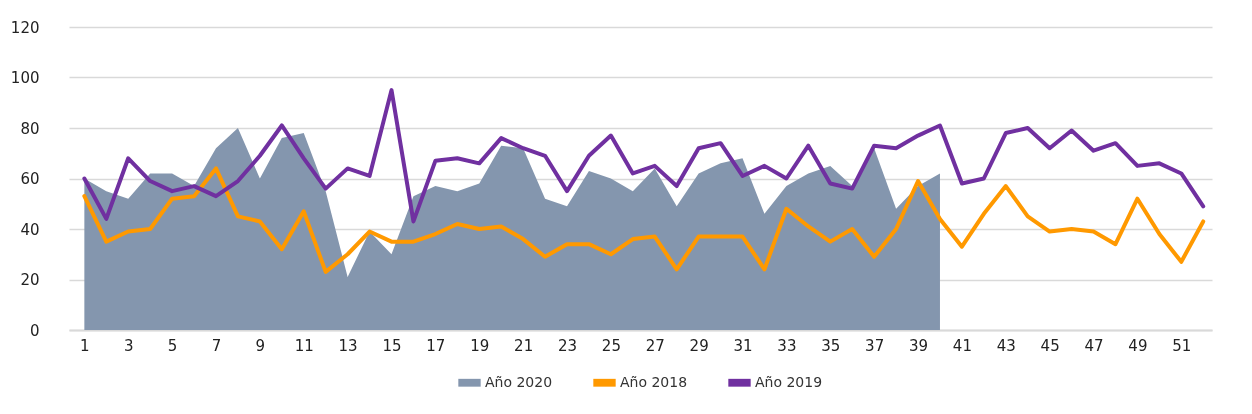 Image resolution: width=1252 pixels, height=414 pixels. What do you see at coordinates (524, 345) in the screenshot?
I see `x-tick-label: 21` at bounding box center [524, 345].